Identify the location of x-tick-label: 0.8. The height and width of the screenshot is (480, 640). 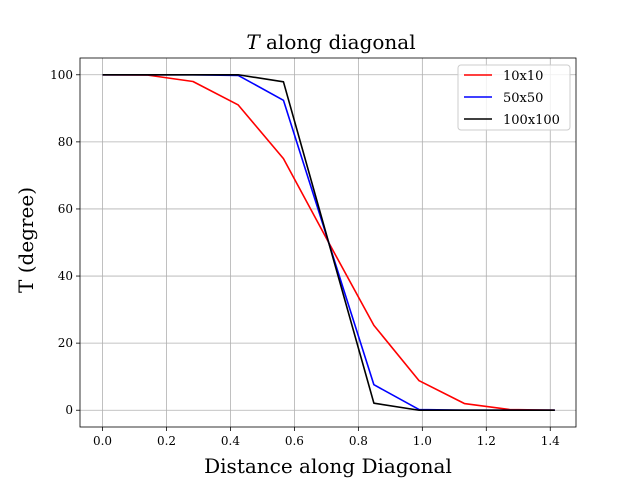
(358, 441).